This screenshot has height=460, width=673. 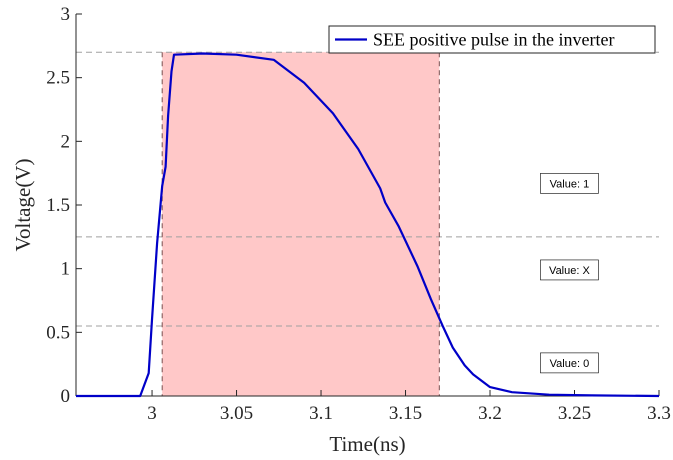 What do you see at coordinates (236, 413) in the screenshot?
I see `x-tick-label: 3.05` at bounding box center [236, 413].